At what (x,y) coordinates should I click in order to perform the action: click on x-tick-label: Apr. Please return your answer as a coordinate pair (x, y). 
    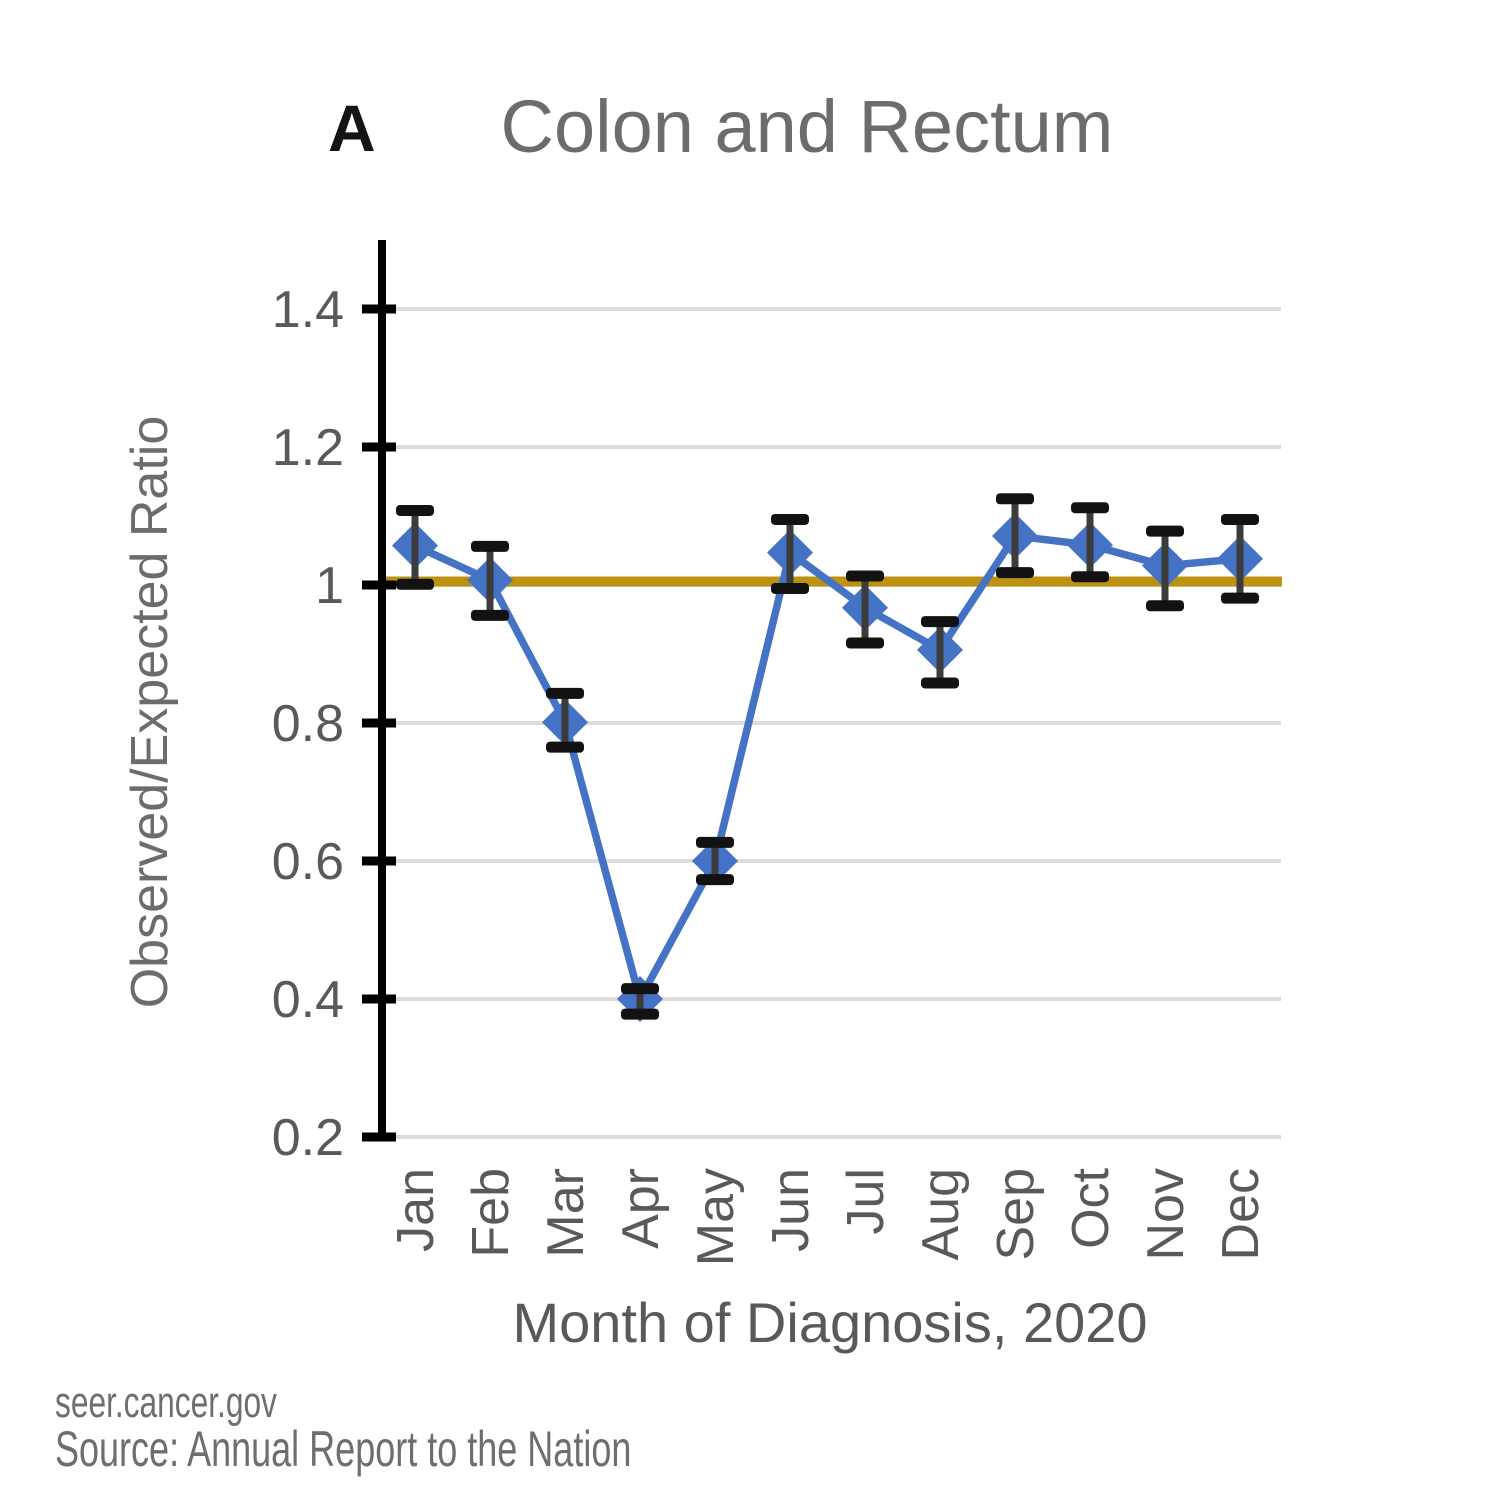
    Looking at the image, I should click on (641, 1208).